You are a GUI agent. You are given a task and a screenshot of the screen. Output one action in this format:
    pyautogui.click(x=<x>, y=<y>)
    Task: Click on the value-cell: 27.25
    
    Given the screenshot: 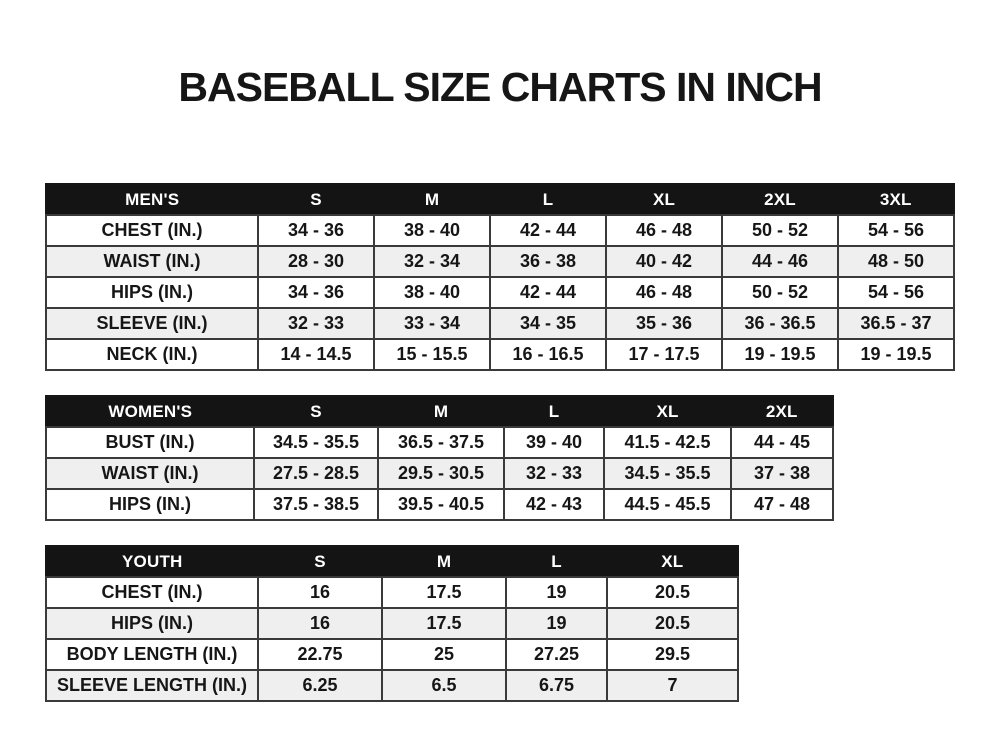 What is the action you would take?
    pyautogui.click(x=556, y=655)
    